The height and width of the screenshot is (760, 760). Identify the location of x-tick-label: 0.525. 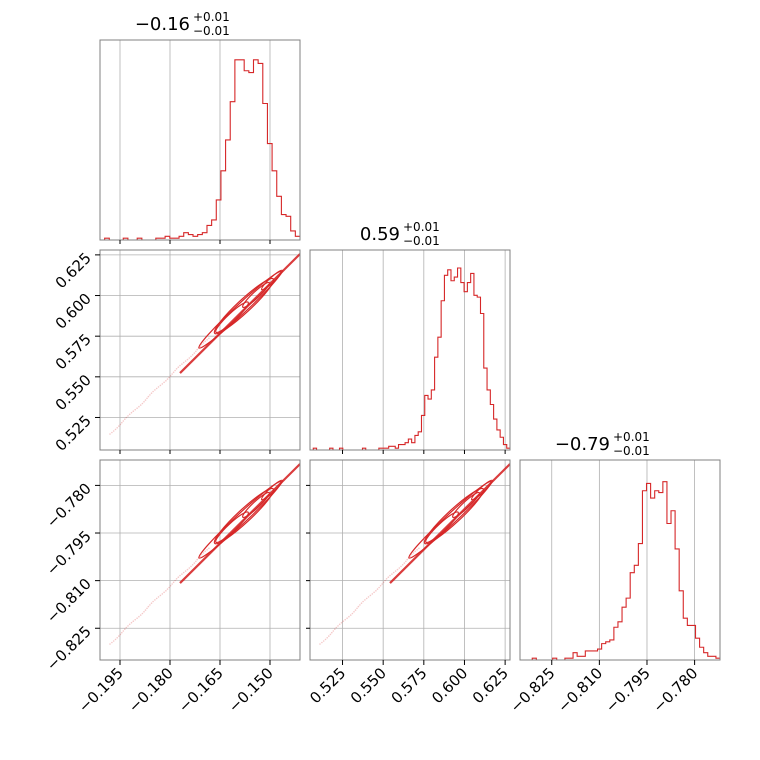
(327, 685).